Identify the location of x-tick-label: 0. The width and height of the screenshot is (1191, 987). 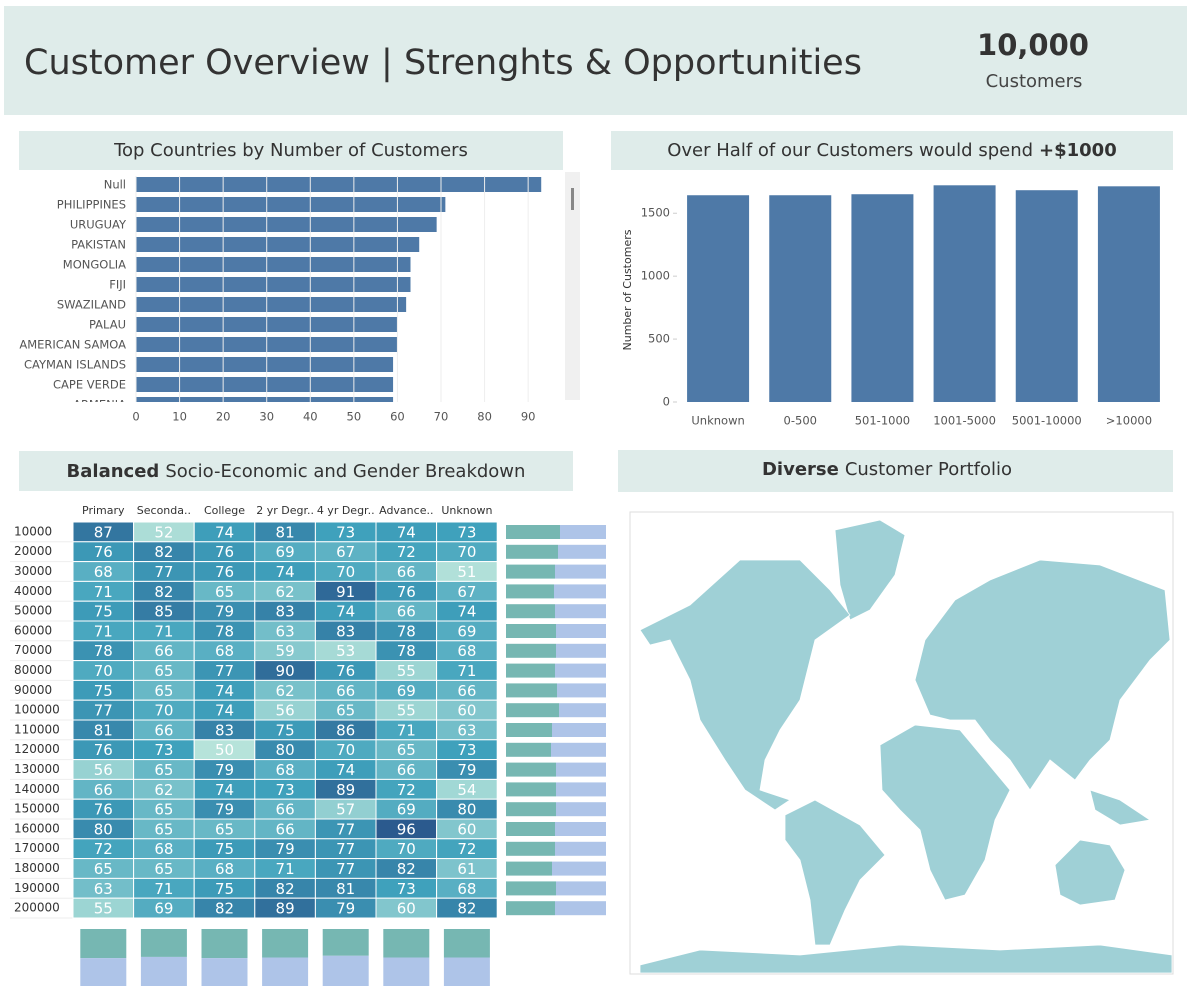
(135, 417).